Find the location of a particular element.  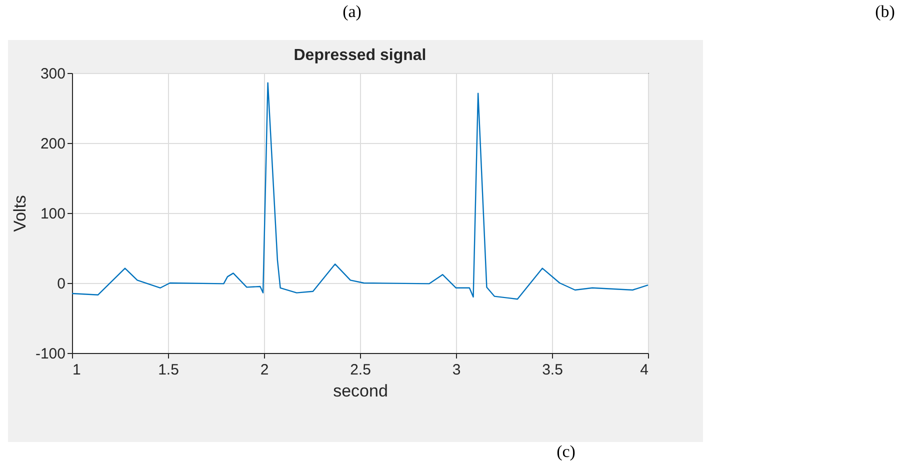

text: (c) is located at coordinates (566, 452).